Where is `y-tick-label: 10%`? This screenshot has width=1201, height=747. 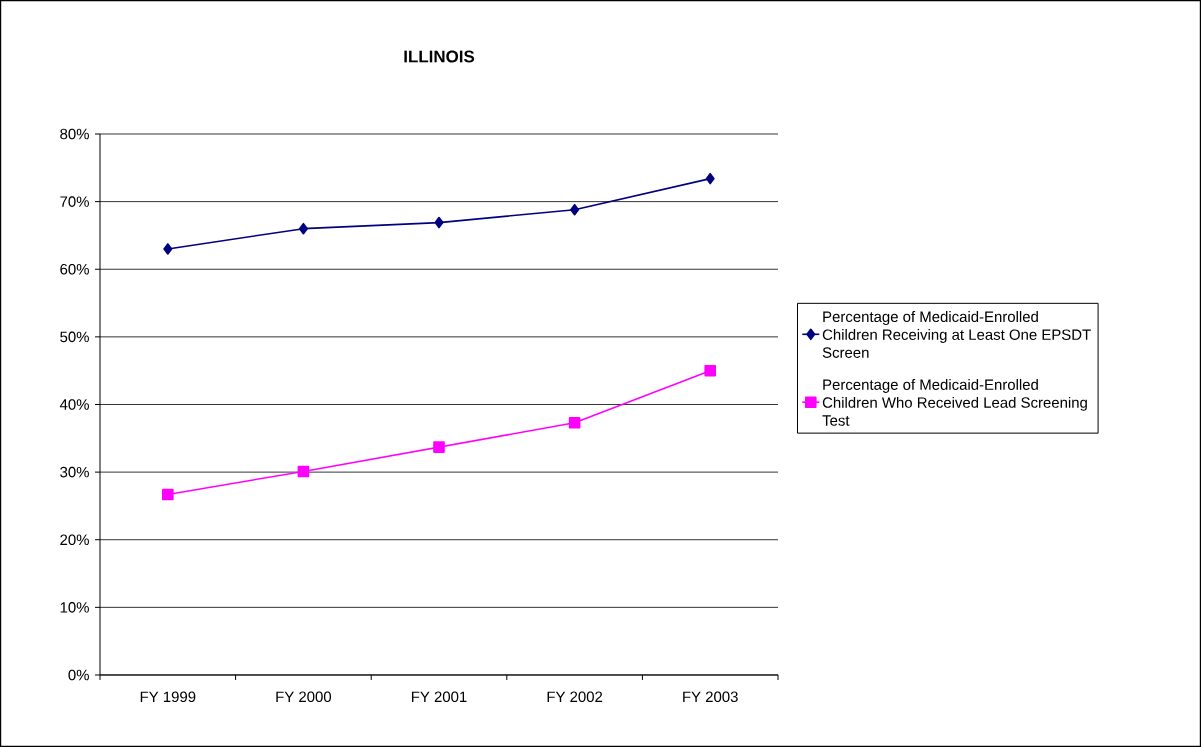
y-tick-label: 10% is located at coordinates (74, 607).